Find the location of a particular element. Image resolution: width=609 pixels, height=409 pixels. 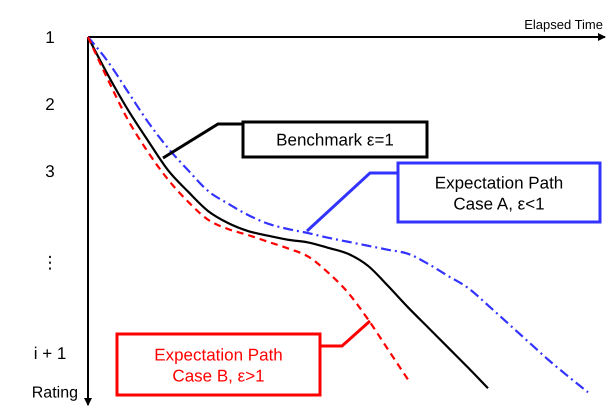

y-axis-title: Rating is located at coordinates (55, 393).